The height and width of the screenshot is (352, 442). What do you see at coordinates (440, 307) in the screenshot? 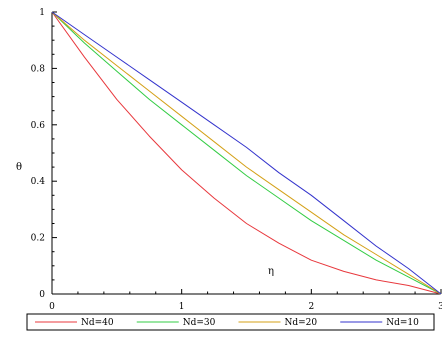
I see `x-tick-label: 3` at bounding box center [440, 307].